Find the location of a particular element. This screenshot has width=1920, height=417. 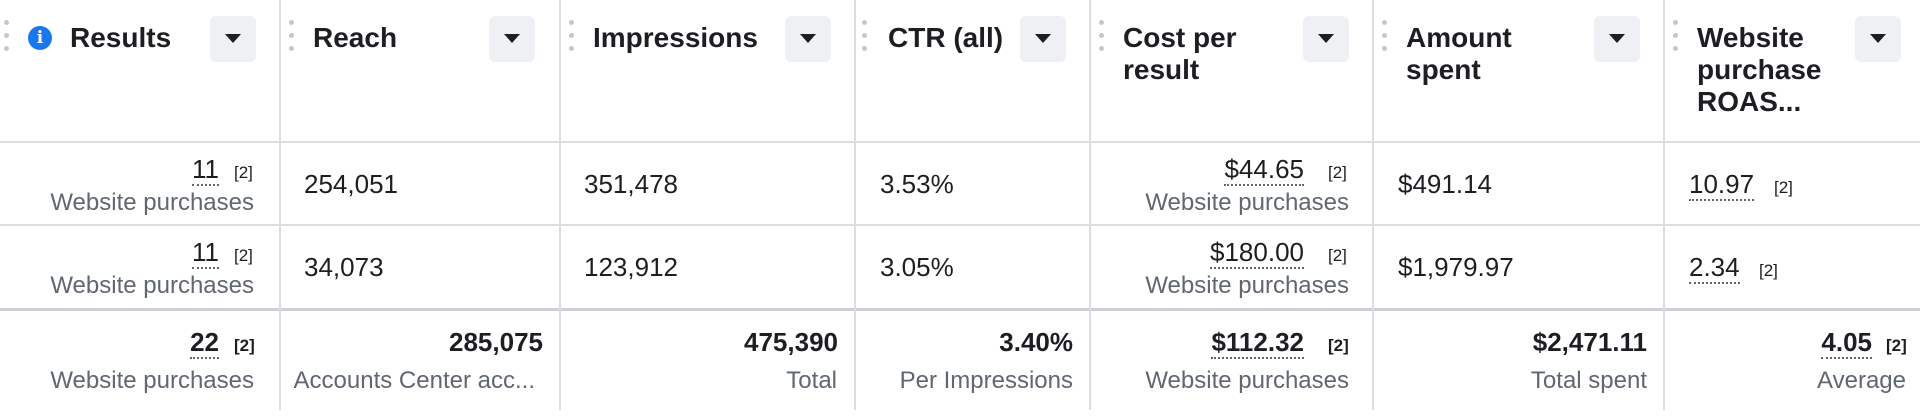

total-cost-per-result-label: Website purchases is located at coordinates (1247, 380).